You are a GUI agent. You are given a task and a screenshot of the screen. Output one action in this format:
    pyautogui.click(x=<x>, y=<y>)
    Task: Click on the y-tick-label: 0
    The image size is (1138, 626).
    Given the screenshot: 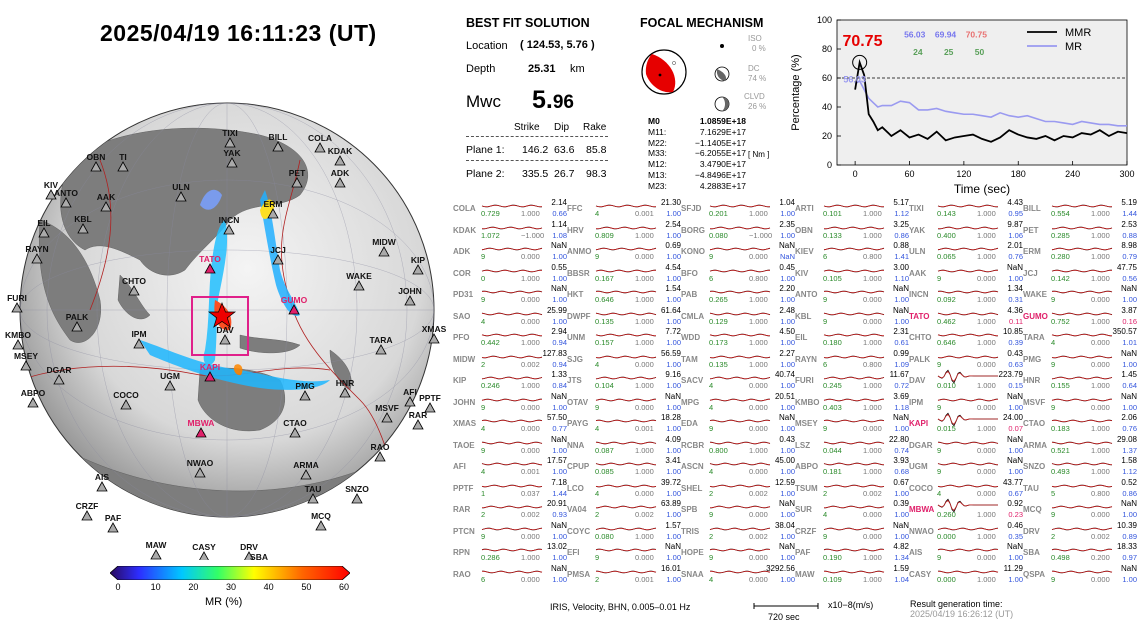 What is the action you would take?
    pyautogui.click(x=829, y=165)
    